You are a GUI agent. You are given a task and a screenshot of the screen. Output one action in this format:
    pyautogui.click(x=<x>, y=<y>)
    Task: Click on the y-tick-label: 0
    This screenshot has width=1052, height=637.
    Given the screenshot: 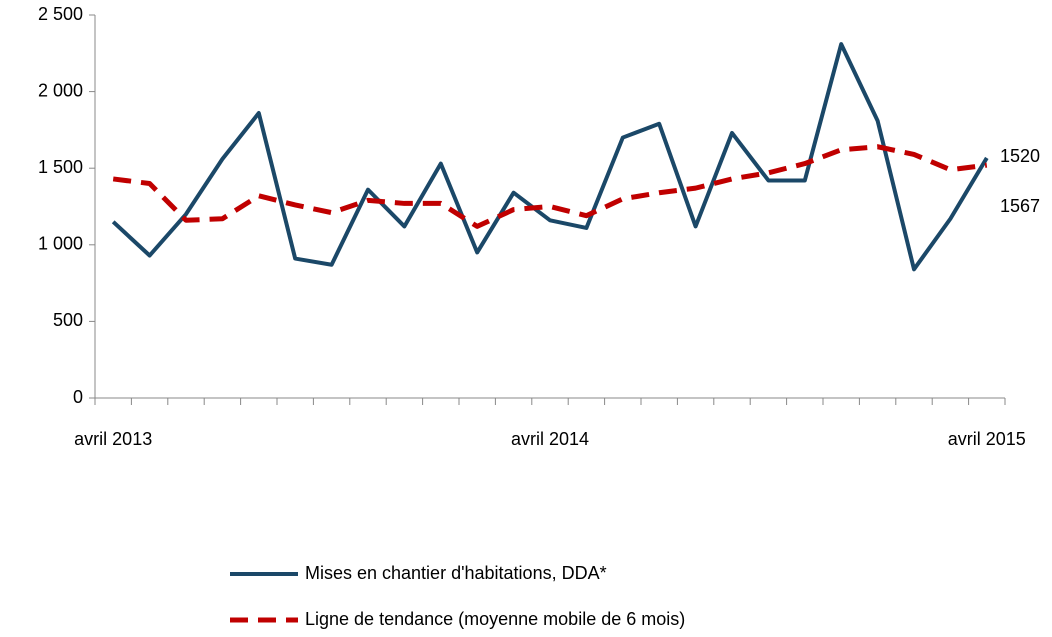 What is the action you would take?
    pyautogui.click(x=78, y=397)
    